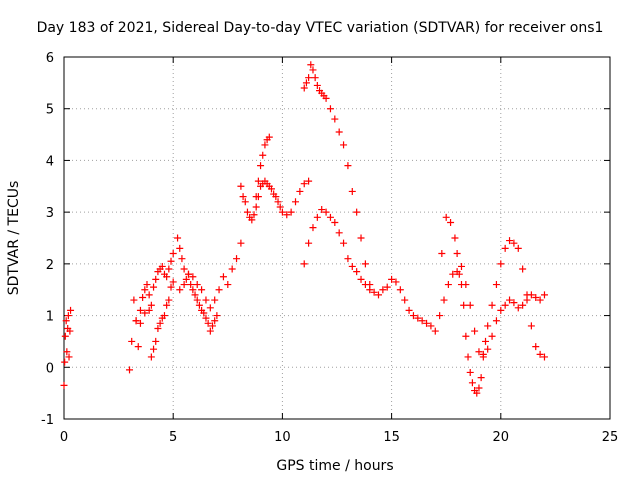  Describe the element at coordinates (492, 310) in the screenshot. I see `series-track-j` at that location.